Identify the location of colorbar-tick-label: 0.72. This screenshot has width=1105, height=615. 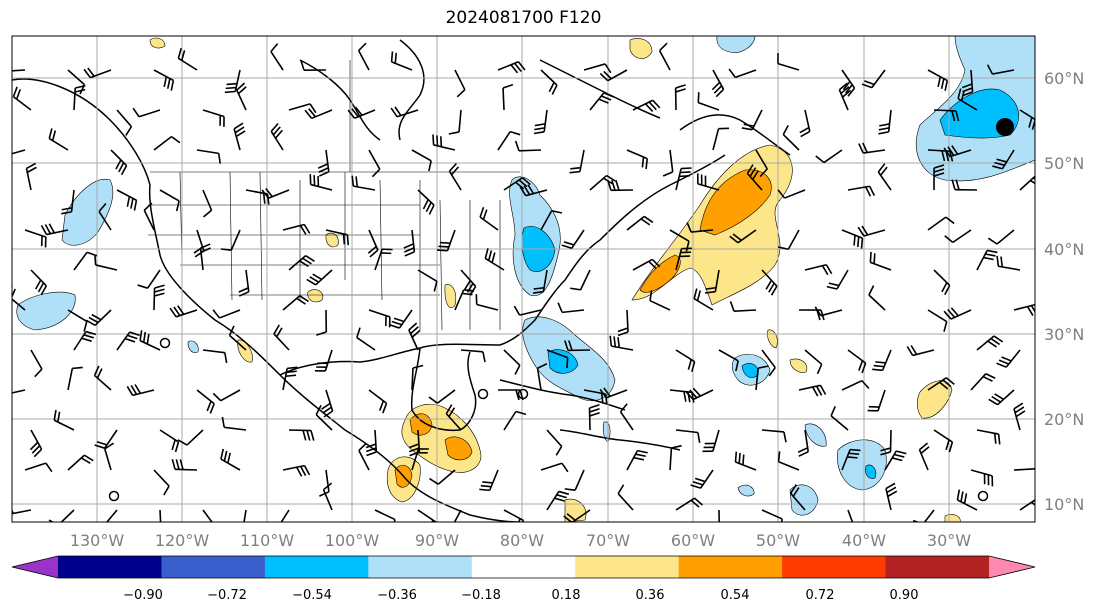
(820, 595).